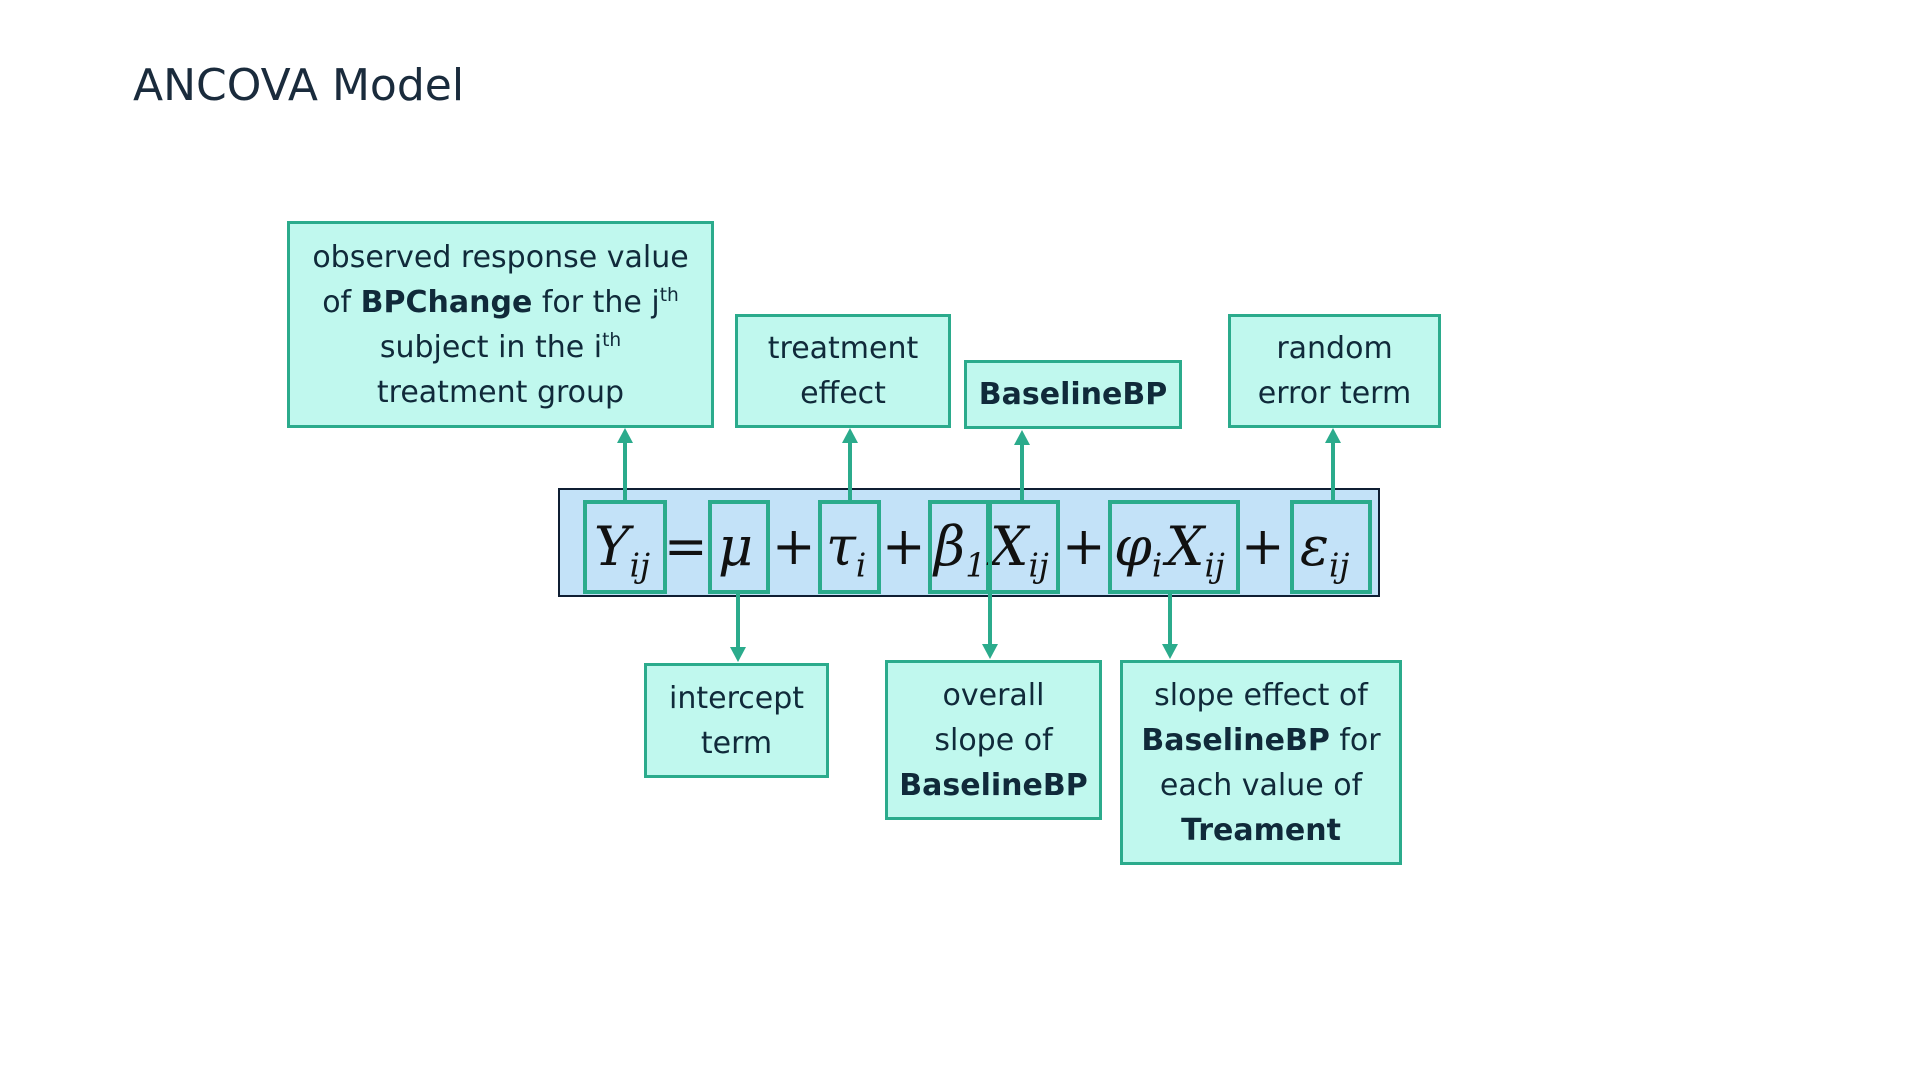  I want to click on baseline-term: BaselineBP, so click(1073, 394).